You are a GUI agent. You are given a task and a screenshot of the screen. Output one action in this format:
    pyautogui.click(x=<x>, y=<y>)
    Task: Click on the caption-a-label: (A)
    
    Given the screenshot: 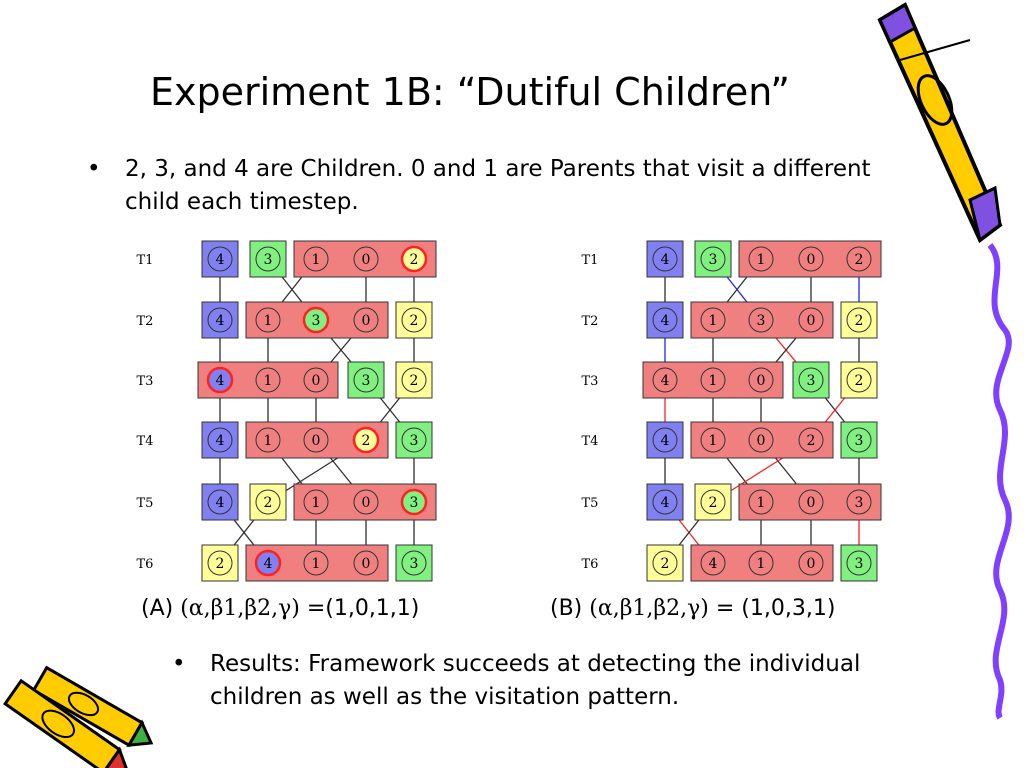 What is the action you would take?
    pyautogui.click(x=157, y=608)
    